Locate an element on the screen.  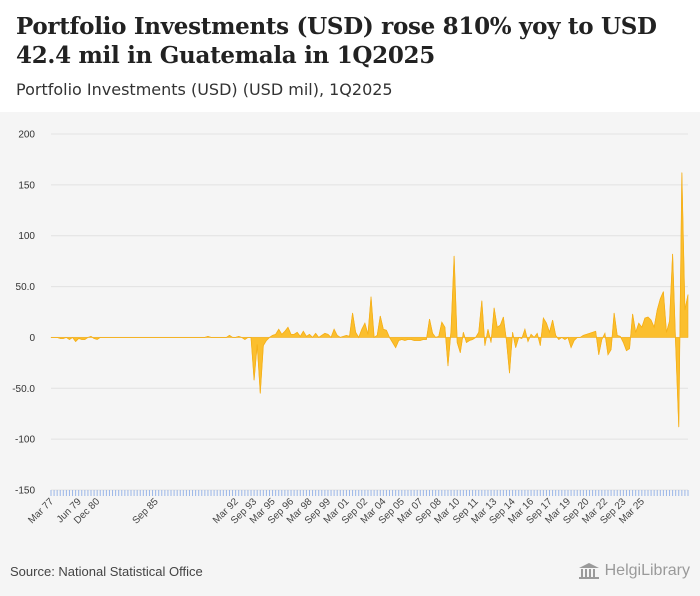
brand-logo: HelgiLibrary is located at coordinates (634, 571).